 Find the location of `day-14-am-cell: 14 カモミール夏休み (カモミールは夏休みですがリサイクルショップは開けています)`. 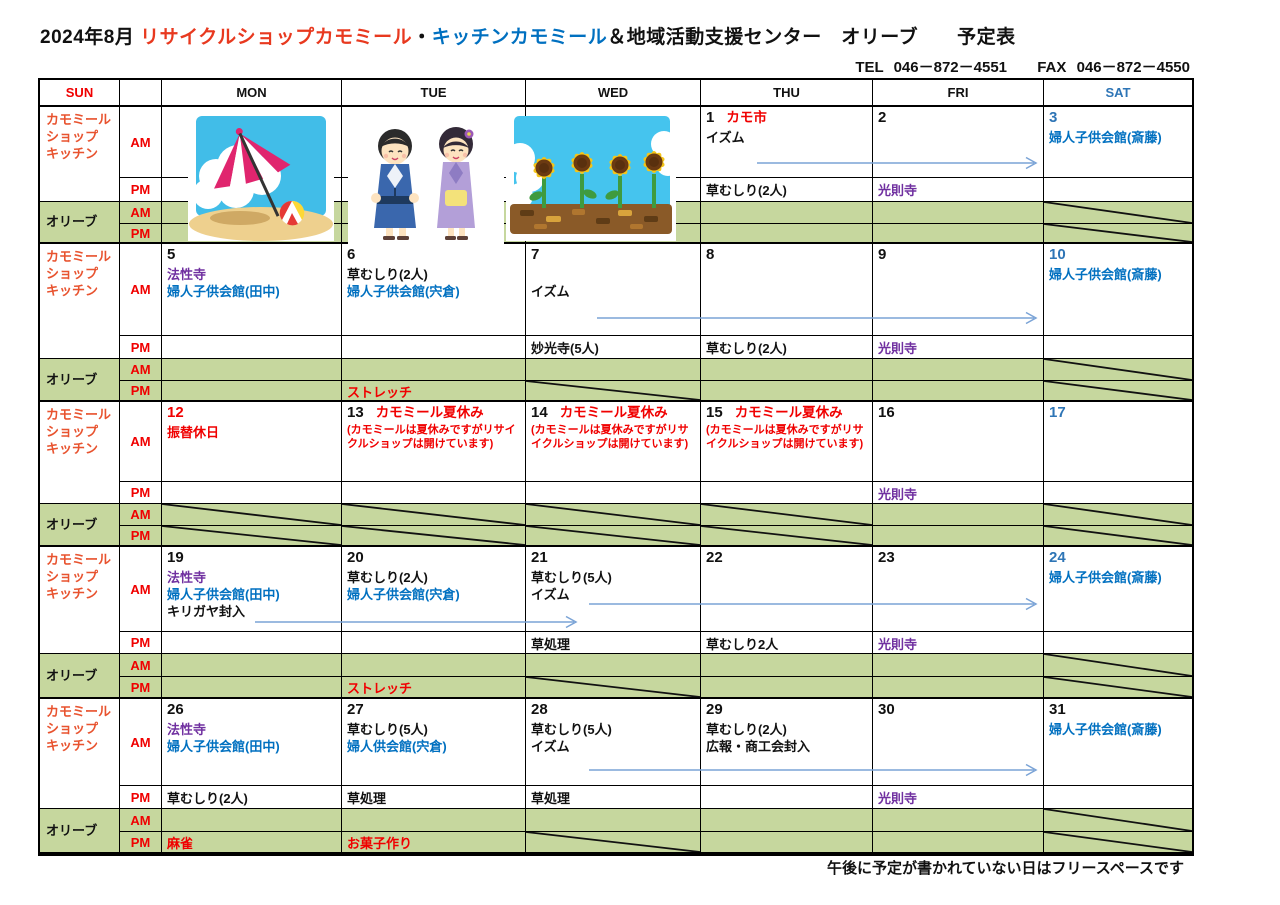

day-14-am-cell: 14 カモミール夏休み (カモミールは夏休みですがリサイクルショップは開けています) is located at coordinates (613, 442).